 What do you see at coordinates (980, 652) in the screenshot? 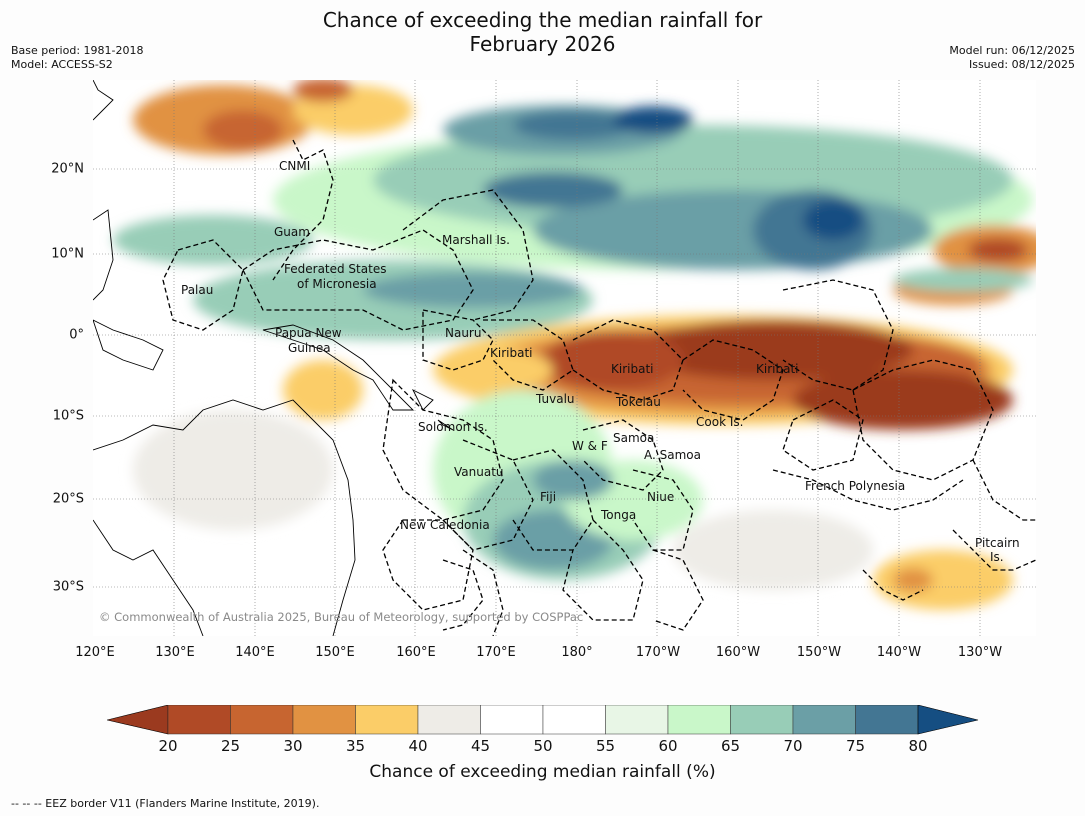
I see `x-tick-130w: 130°W` at bounding box center [980, 652].